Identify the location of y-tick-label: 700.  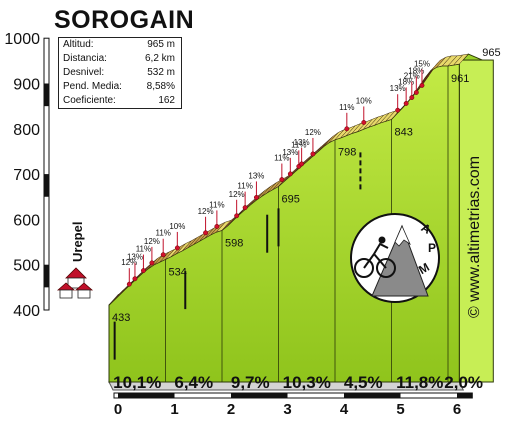
(26, 175).